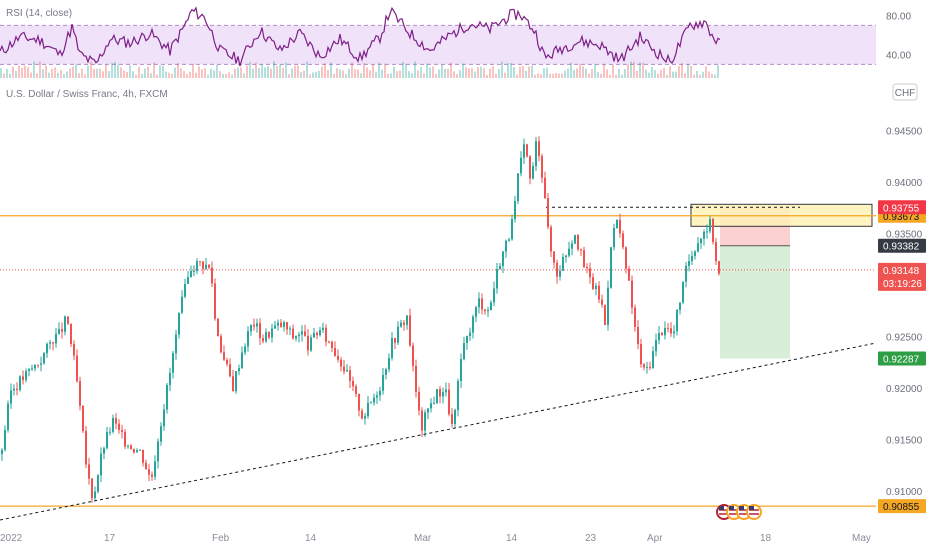 The image size is (932, 550). What do you see at coordinates (904, 389) in the screenshot?
I see `price-tick-label: 0.92000` at bounding box center [904, 389].